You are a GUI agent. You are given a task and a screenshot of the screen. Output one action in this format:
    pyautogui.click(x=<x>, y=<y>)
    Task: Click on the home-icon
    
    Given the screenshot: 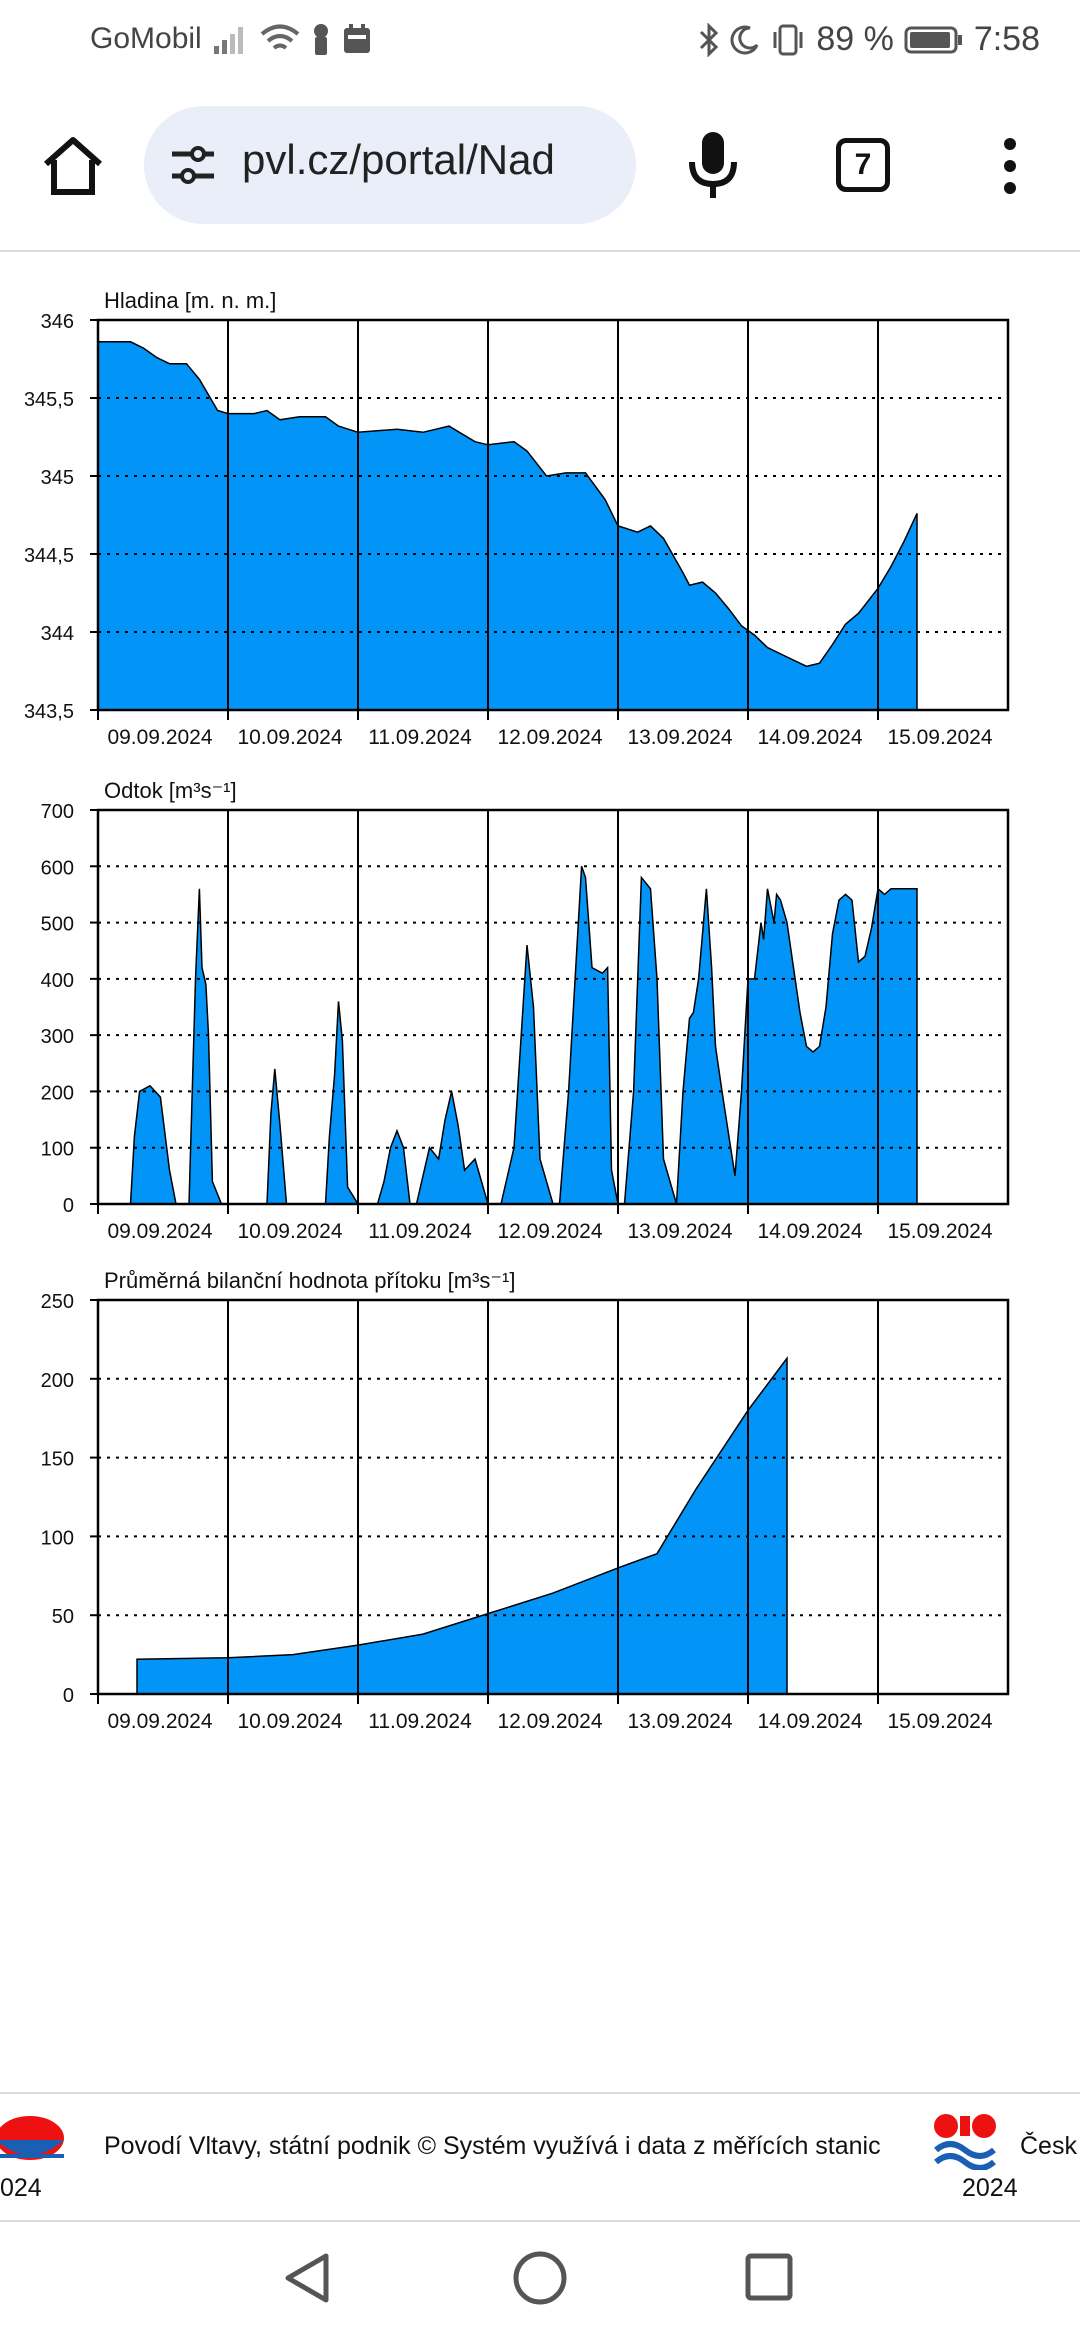 What is the action you would take?
    pyautogui.click(x=73, y=165)
    